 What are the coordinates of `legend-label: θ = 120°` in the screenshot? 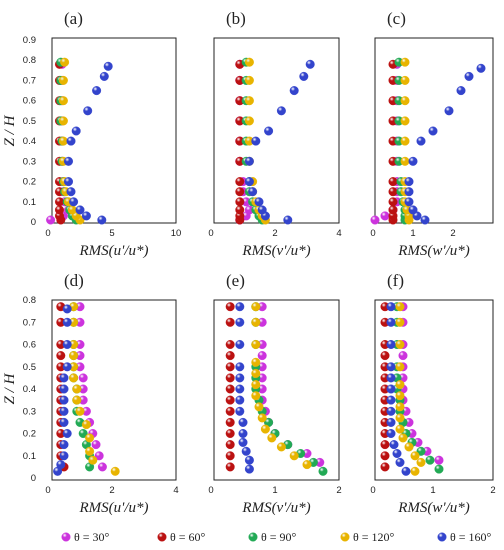 It's located at (374, 537).